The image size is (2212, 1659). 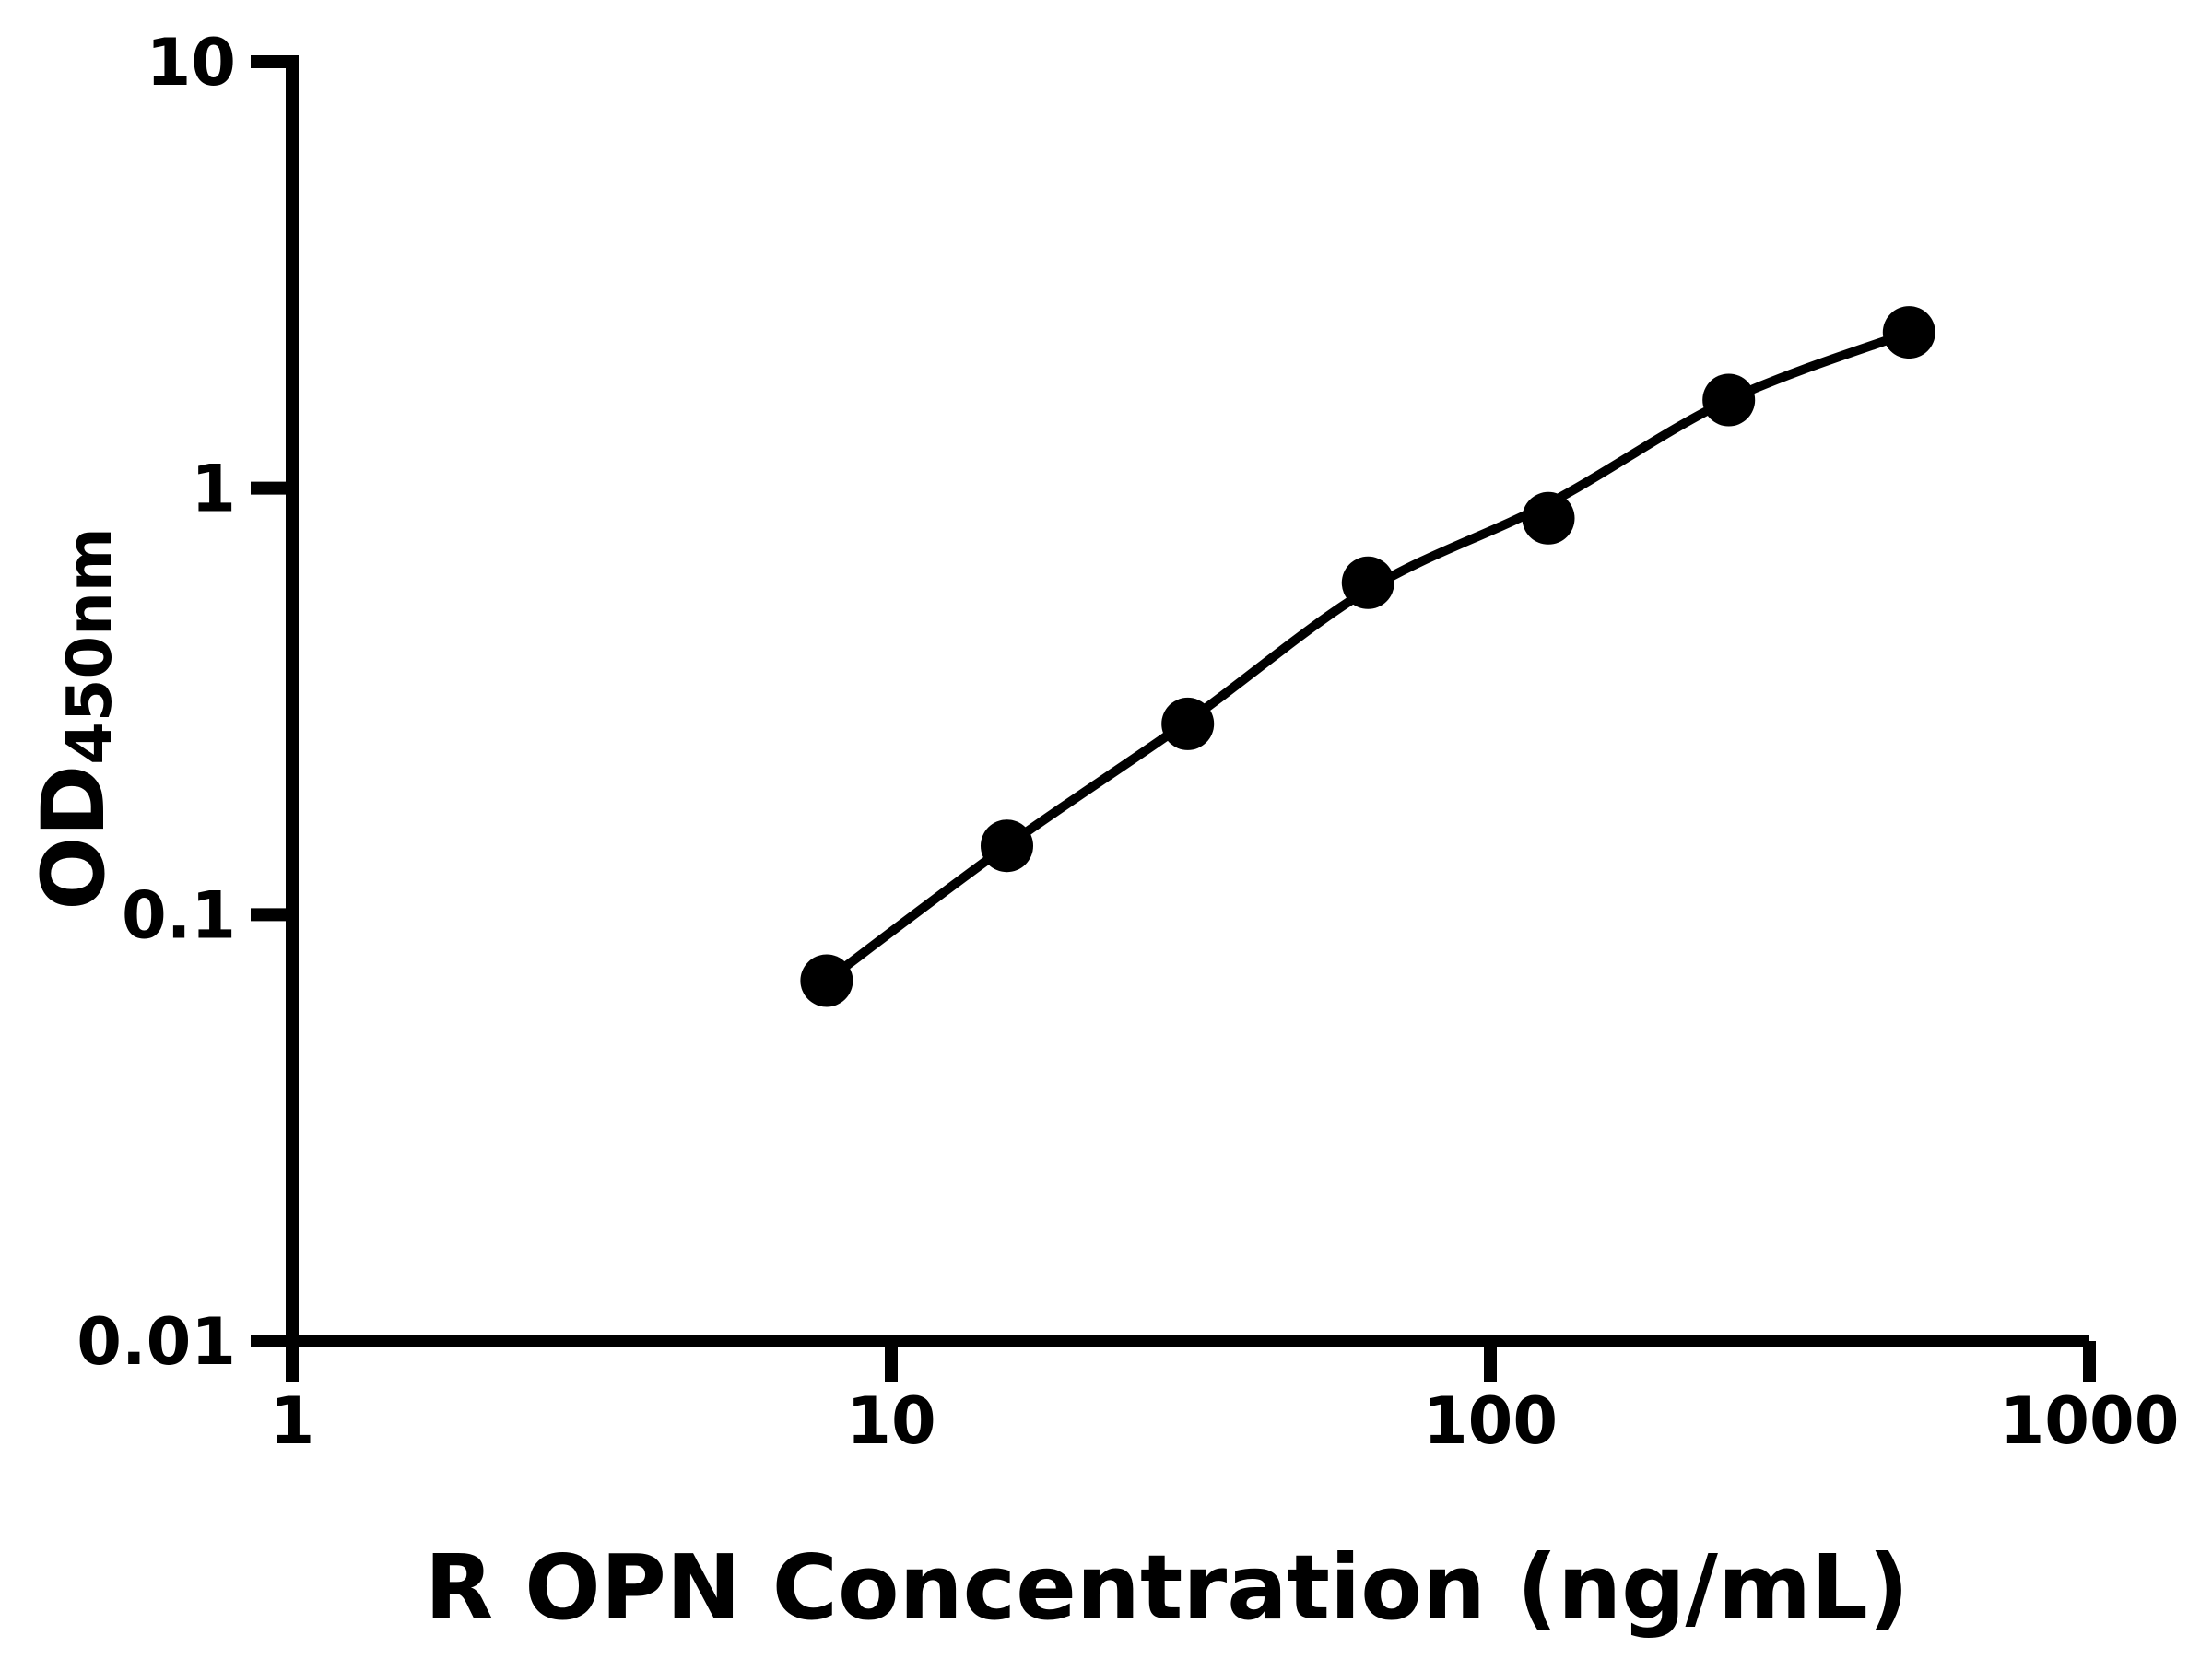 I want to click on y-axis-title-main: OD, so click(x=74, y=838).